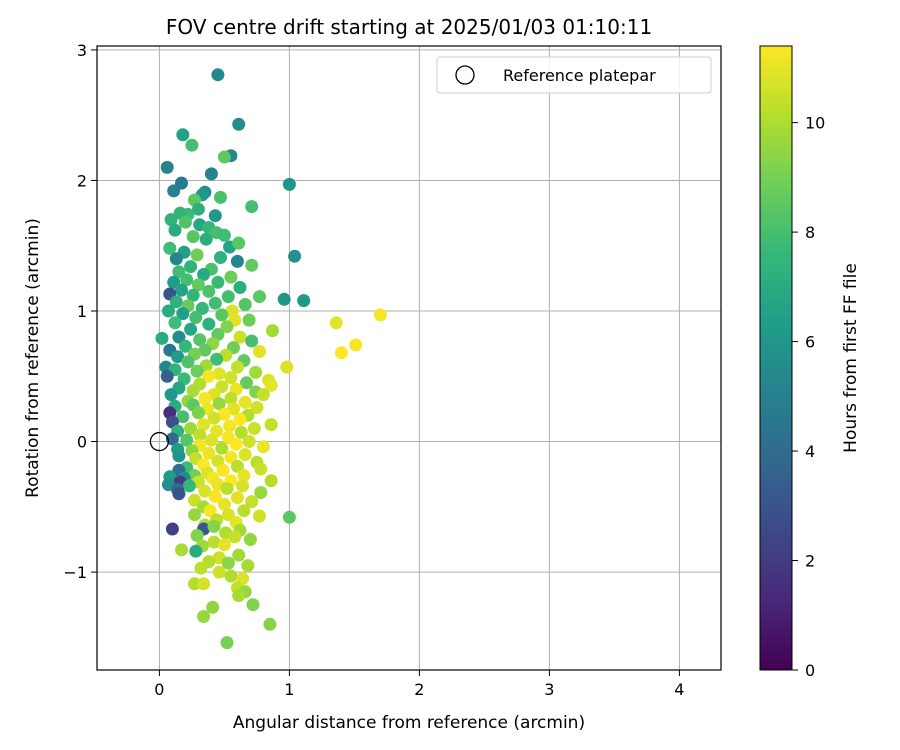 The height and width of the screenshot is (750, 900). I want to click on legend-box, so click(574, 75).